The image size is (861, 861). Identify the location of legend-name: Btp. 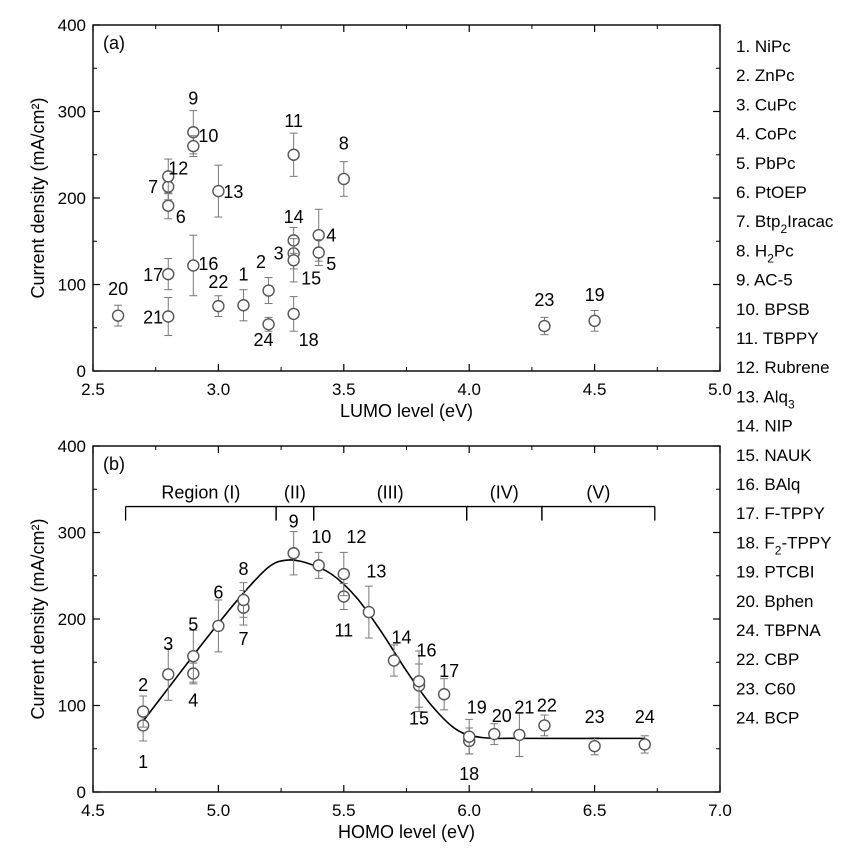
(768, 221).